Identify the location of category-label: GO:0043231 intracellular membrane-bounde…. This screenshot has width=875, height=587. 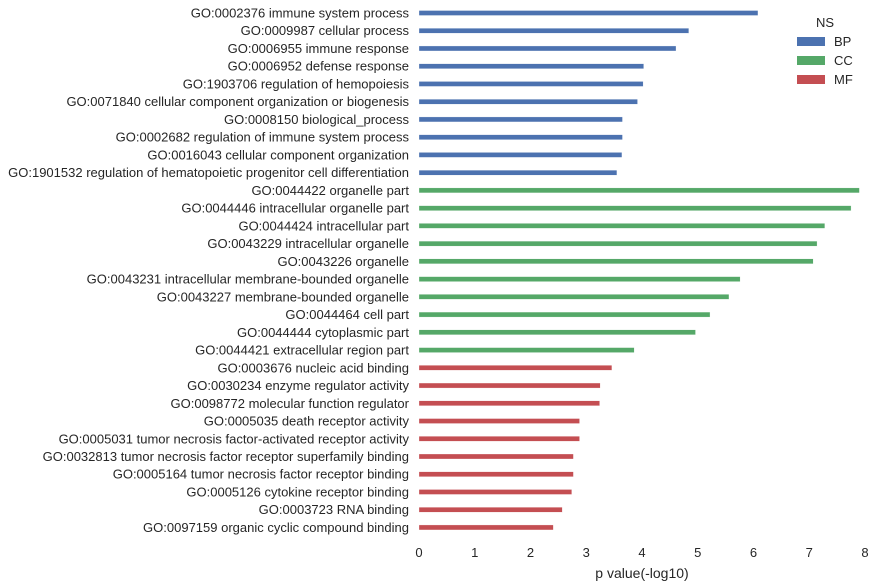
(248, 279).